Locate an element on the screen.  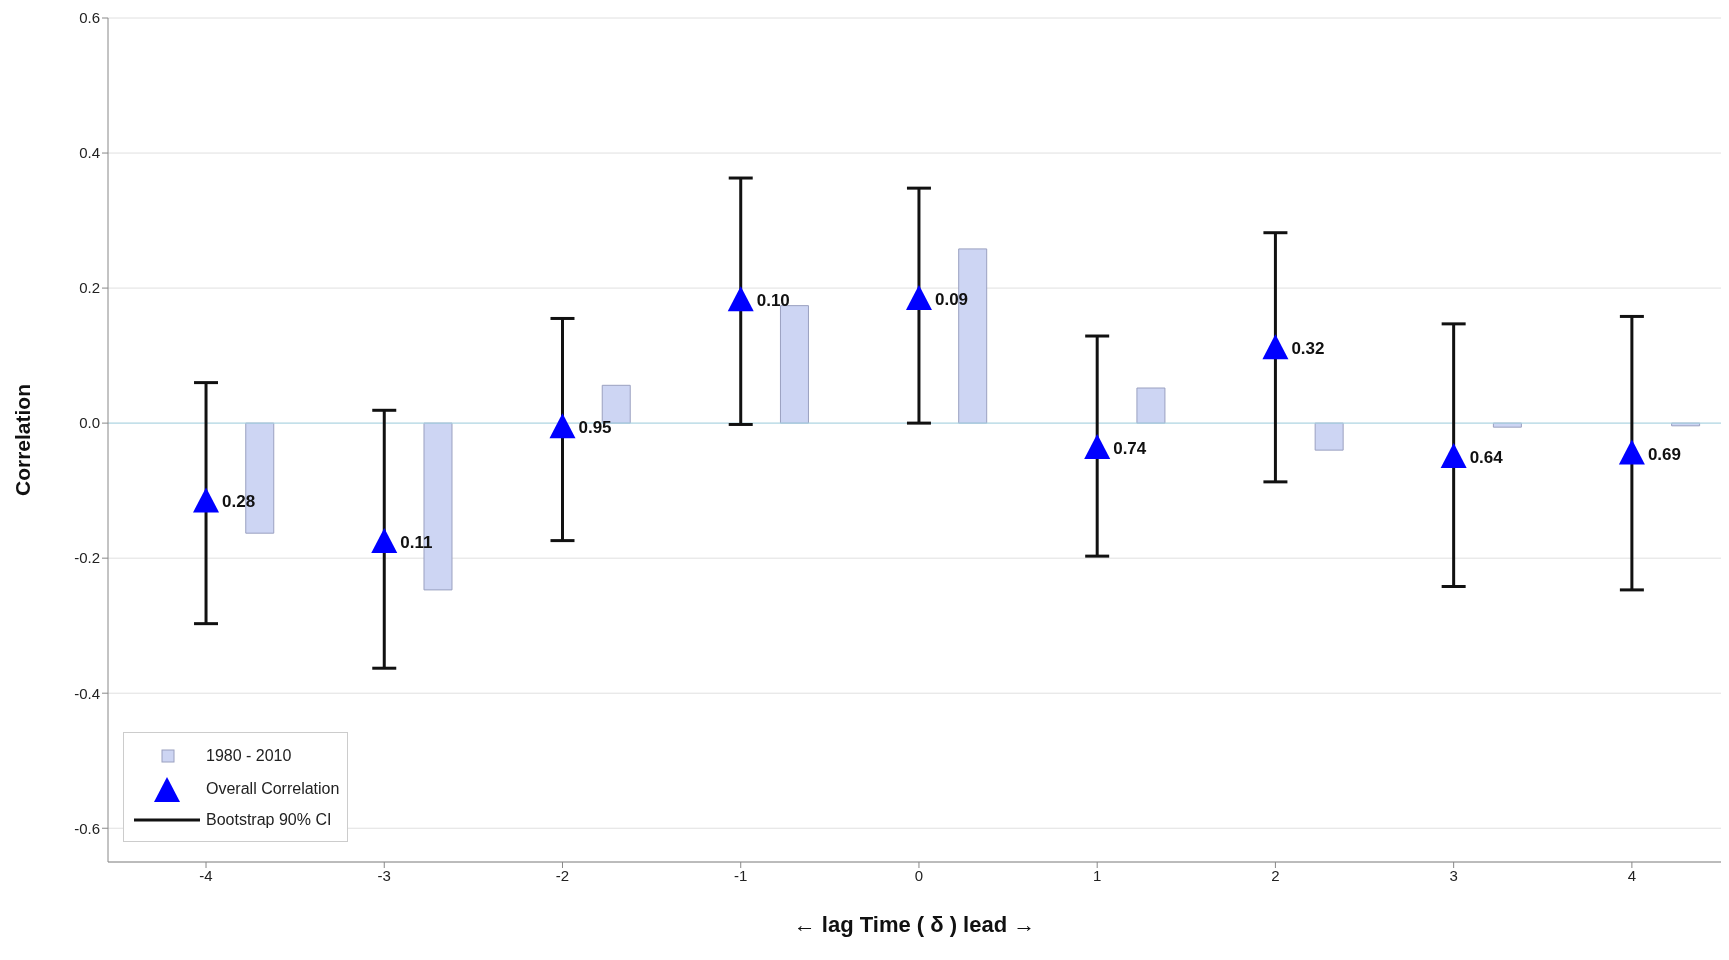
y-tick-label: 0.6 is located at coordinates (89, 18).